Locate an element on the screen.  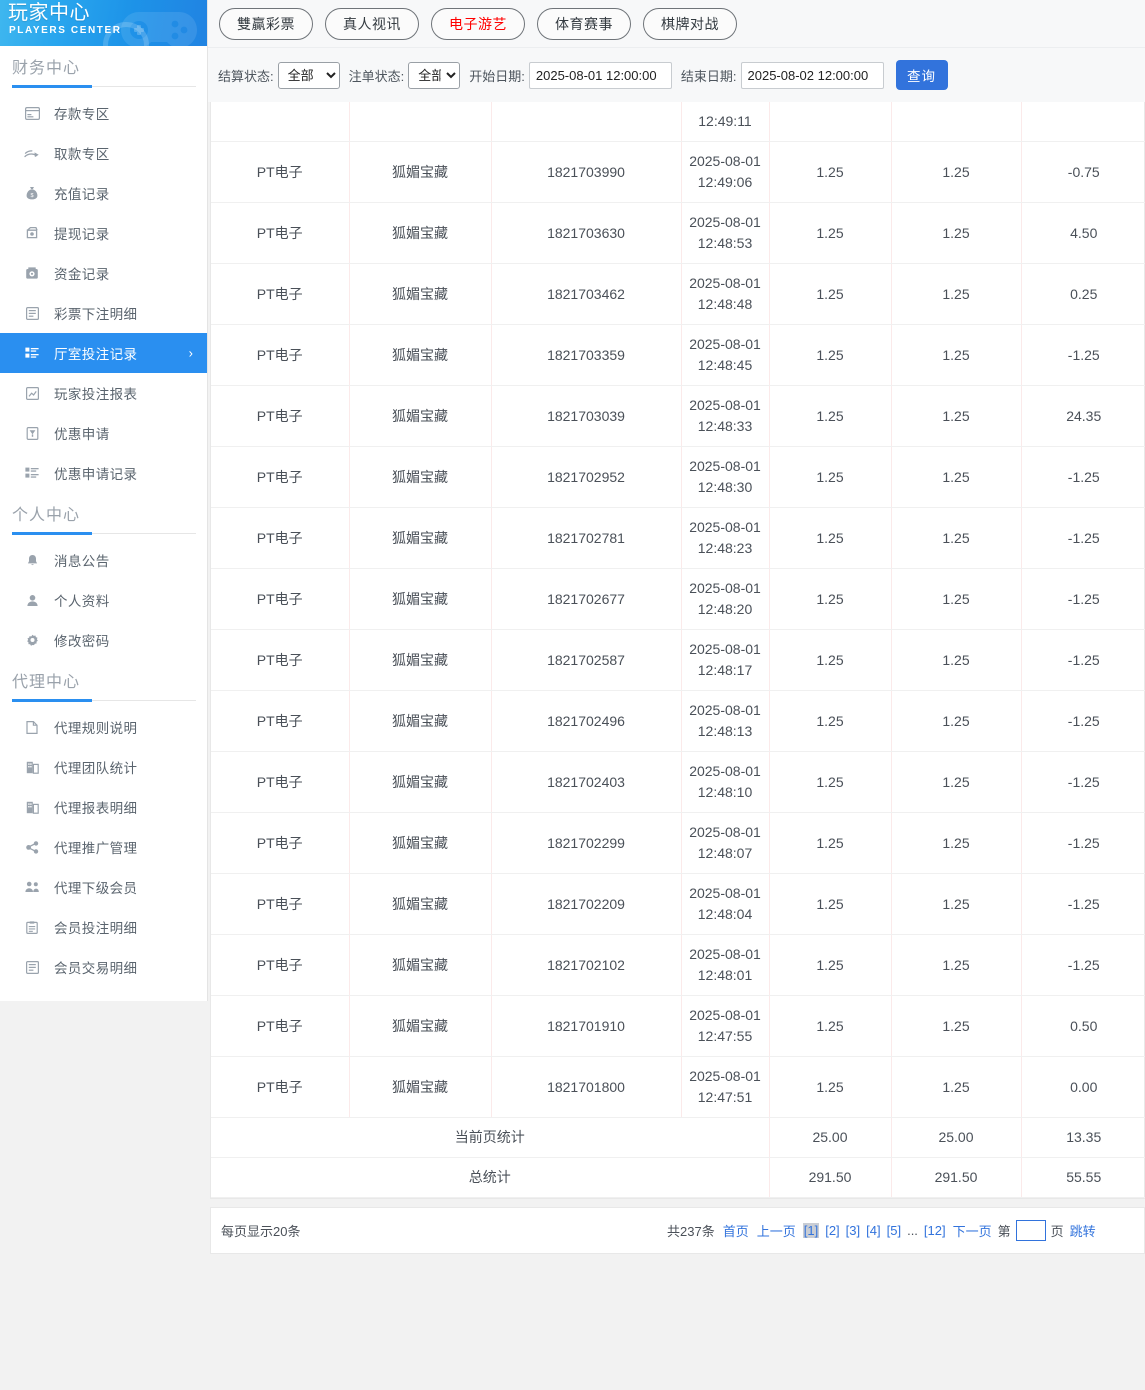
sidebar-item-lottery-bet-detail: 彩票下注明细 is located at coordinates (103, 313).